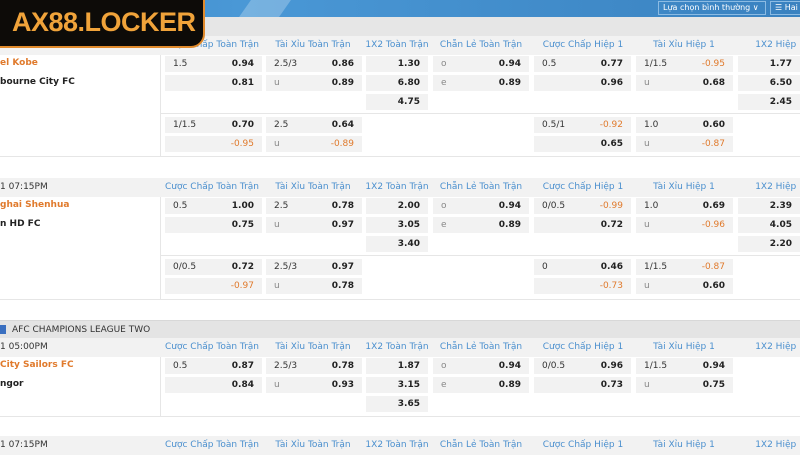  Describe the element at coordinates (611, 385) in the screenshot. I see `odds-value: 0.73` at that location.